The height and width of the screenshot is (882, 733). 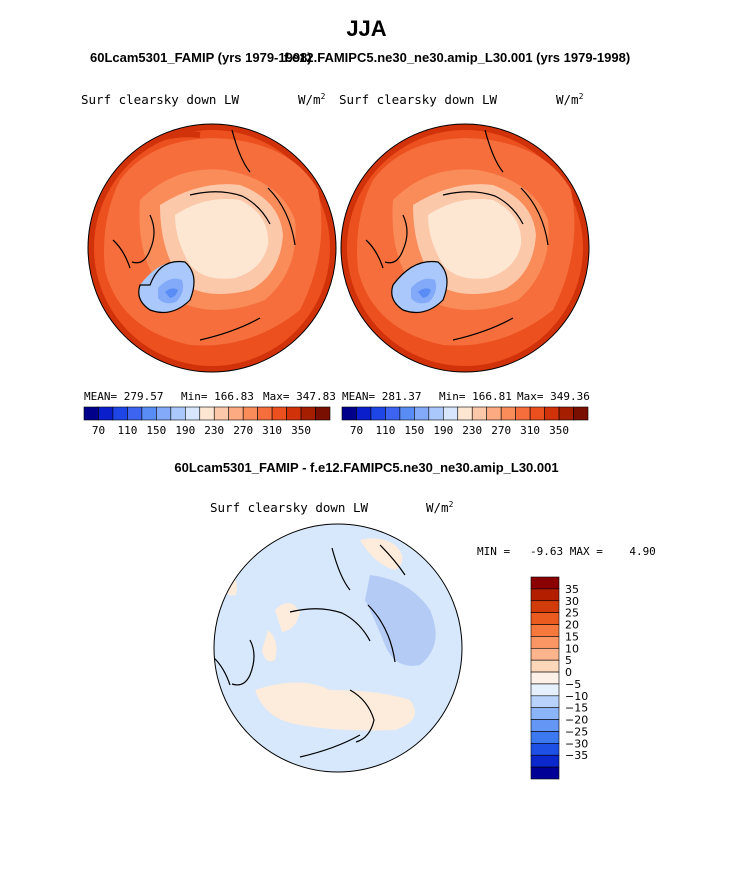 What do you see at coordinates (576, 696) in the screenshot?
I see `difference-colorbar-tick-label: −10` at bounding box center [576, 696].